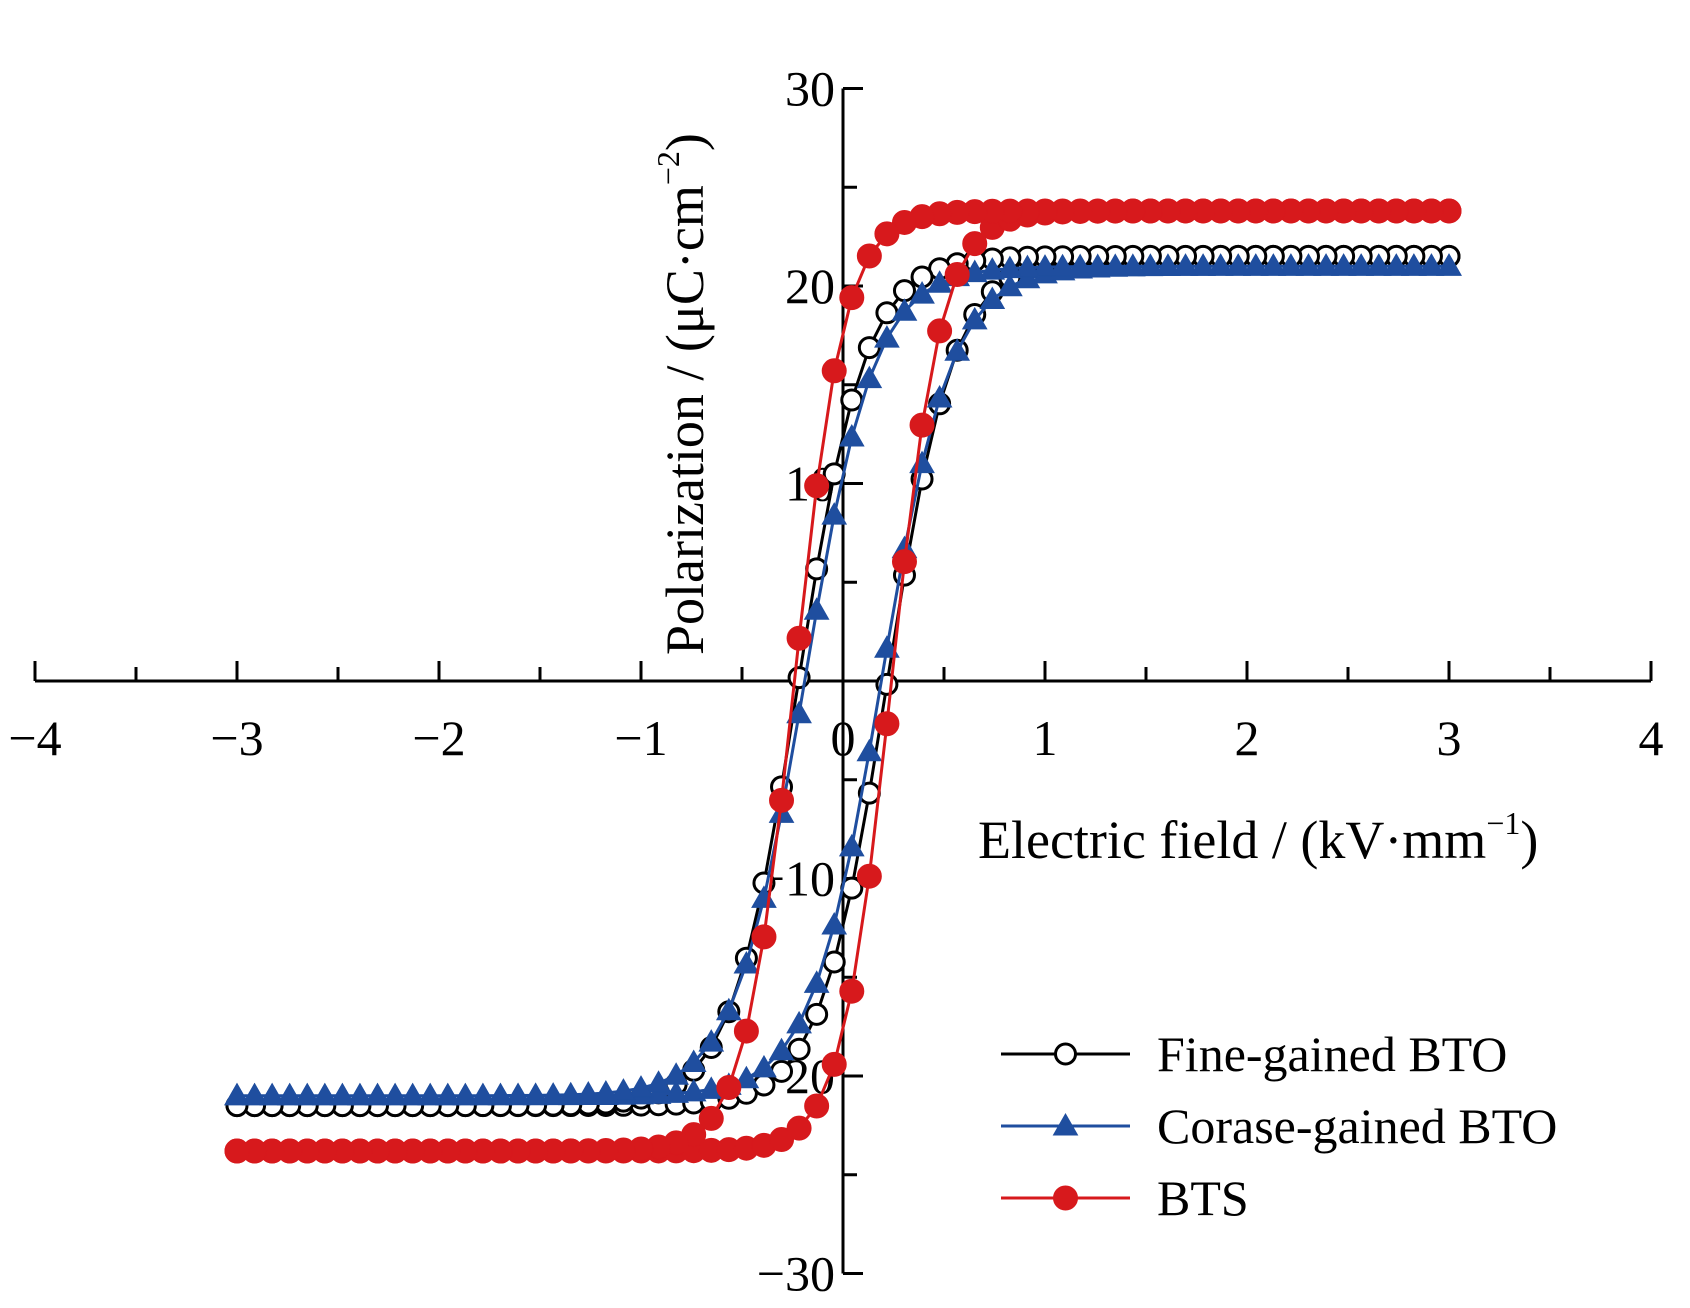  I want to click on x-tick-label: −2, so click(438, 738).